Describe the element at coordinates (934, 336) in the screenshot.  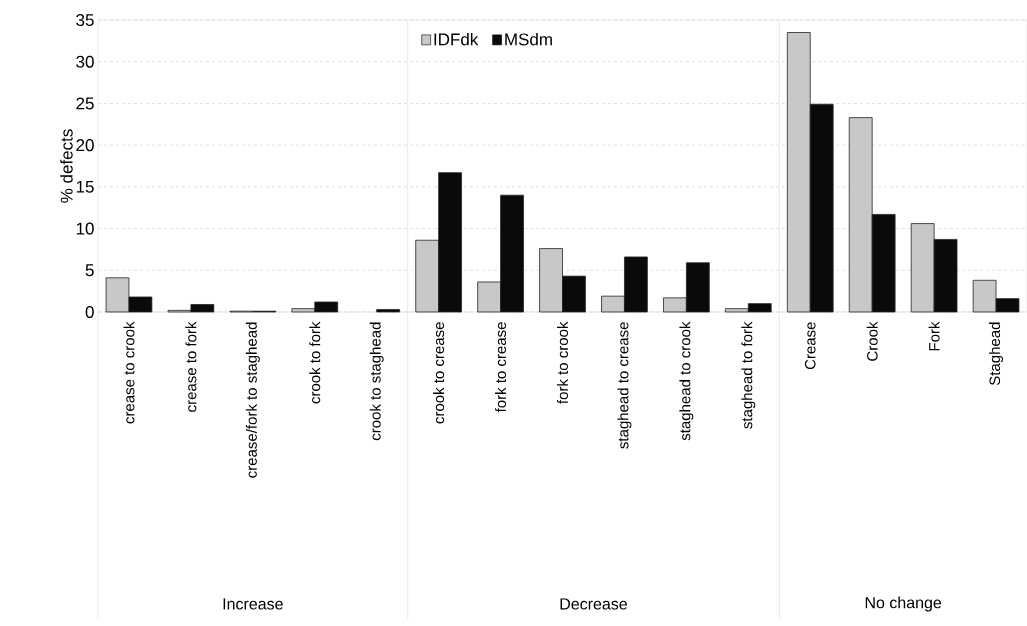
I see `x-tick-label: Fork` at that location.